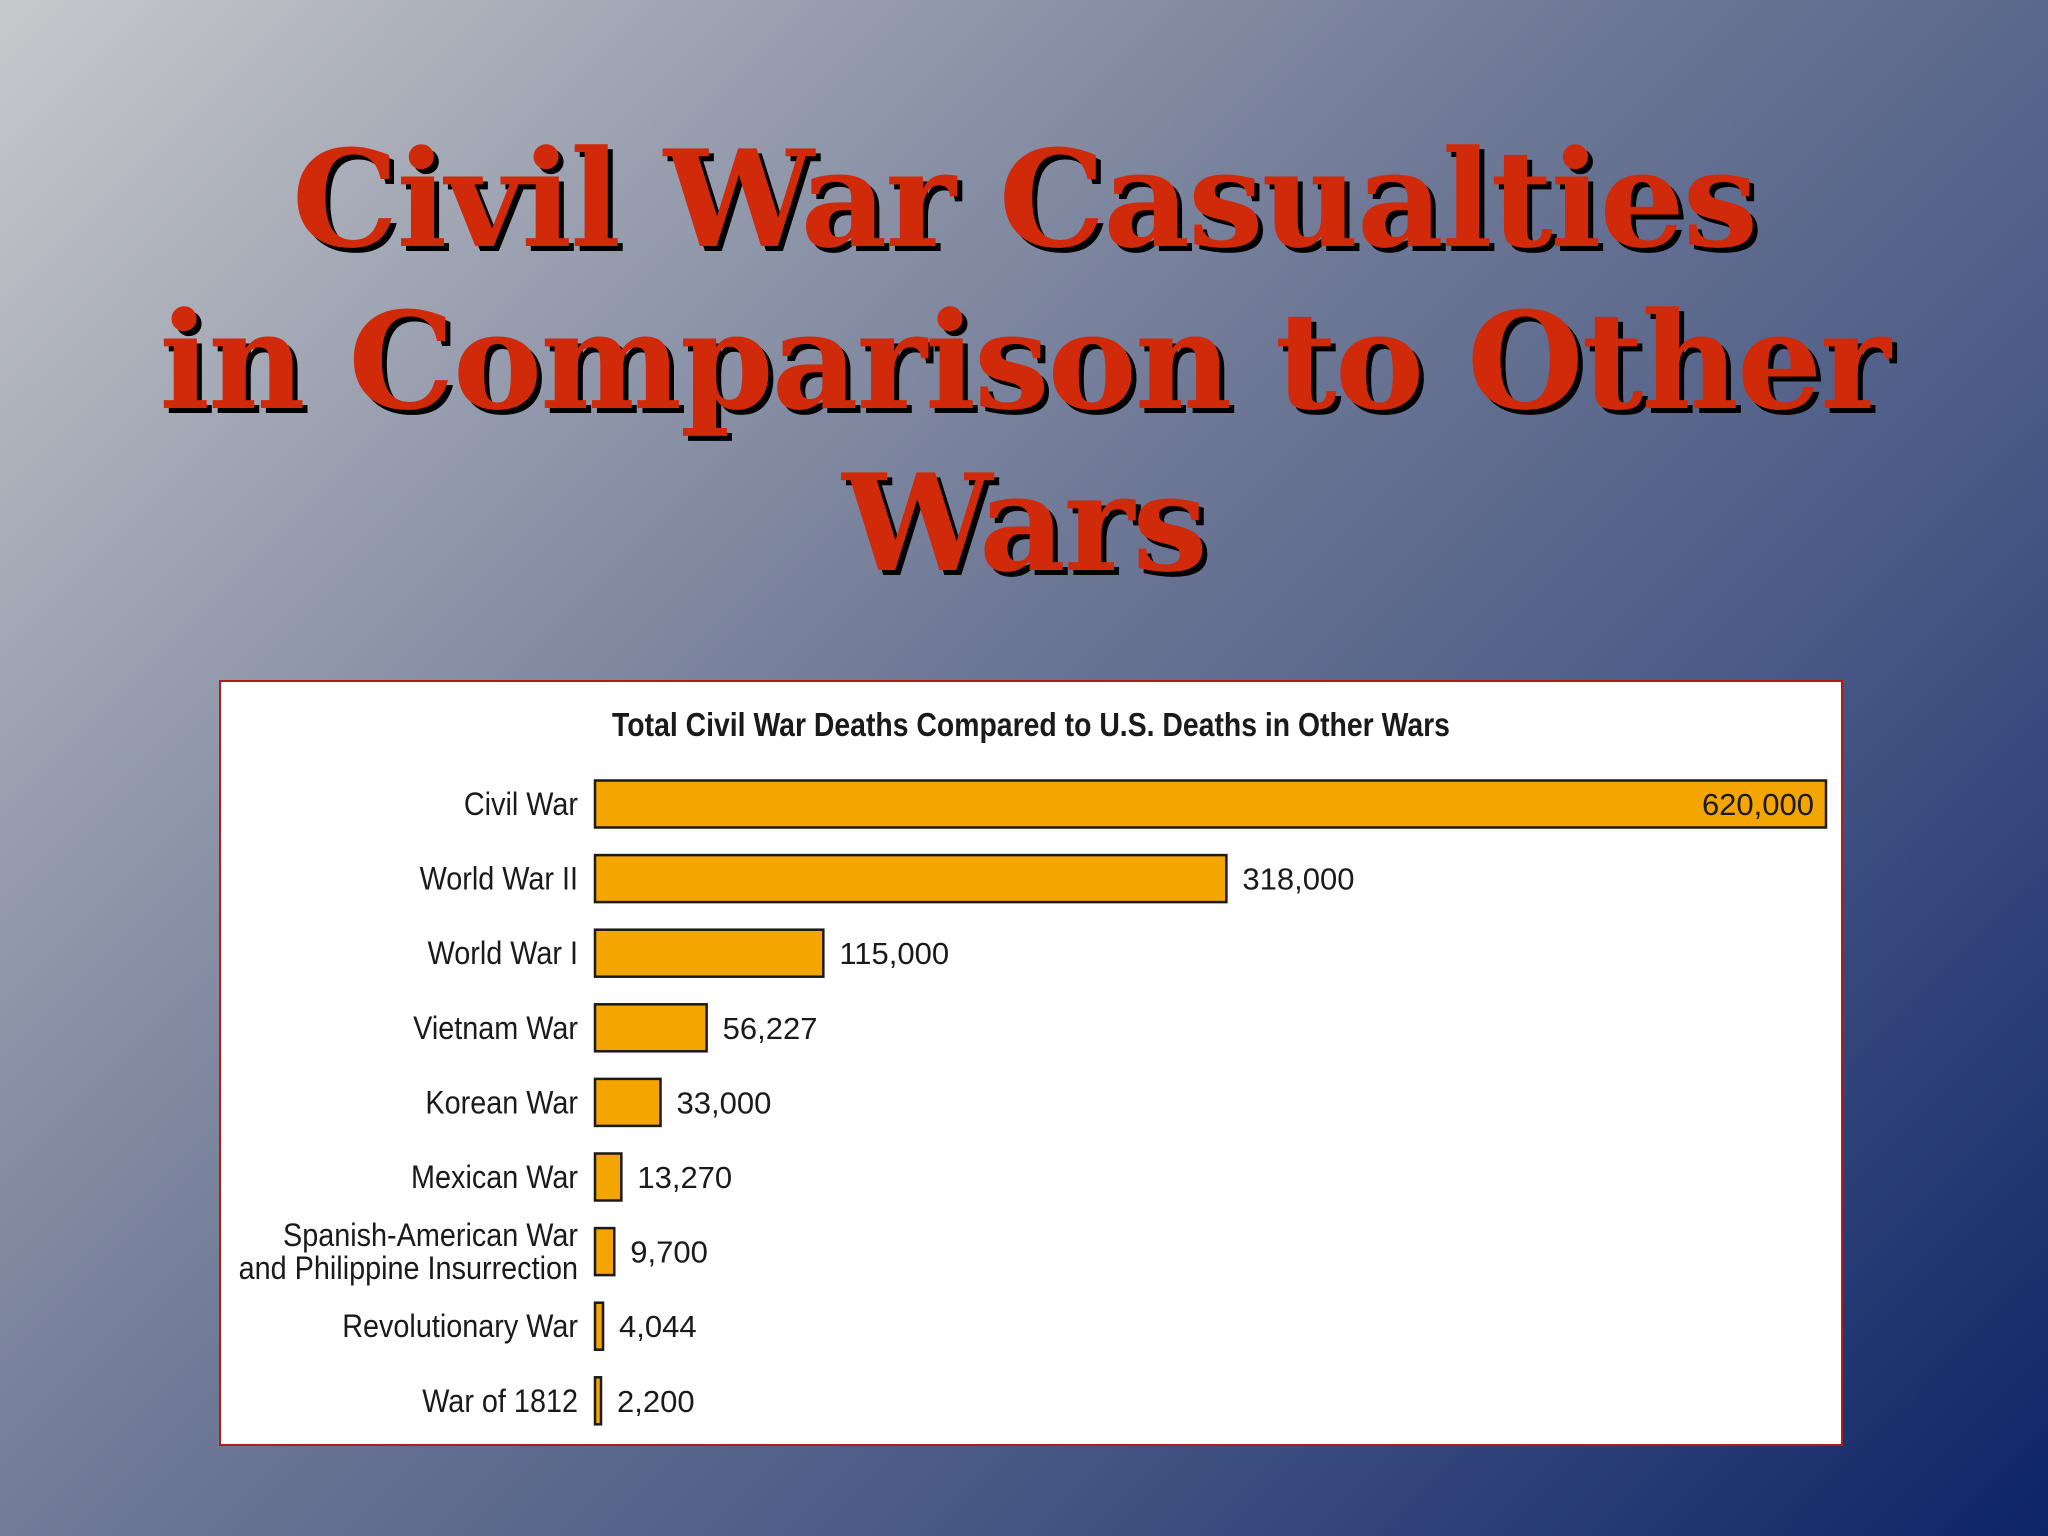  I want to click on value-label-8: 2,200, so click(656, 1401).